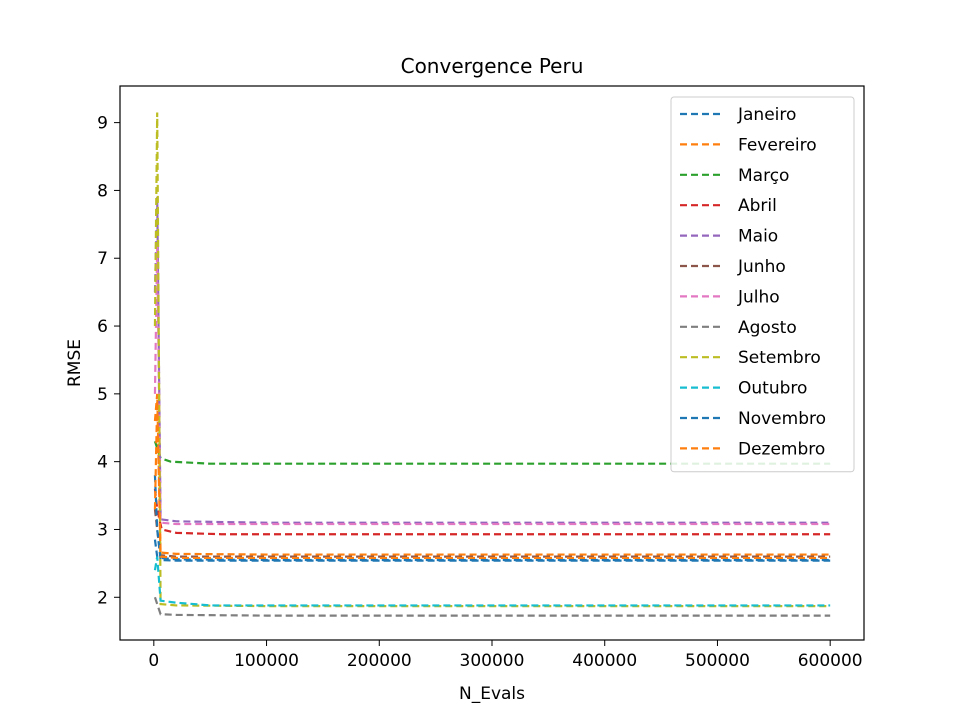 Image resolution: width=960 pixels, height=720 pixels. Describe the element at coordinates (779, 358) in the screenshot. I see `legend-label-8: Setembro` at that location.